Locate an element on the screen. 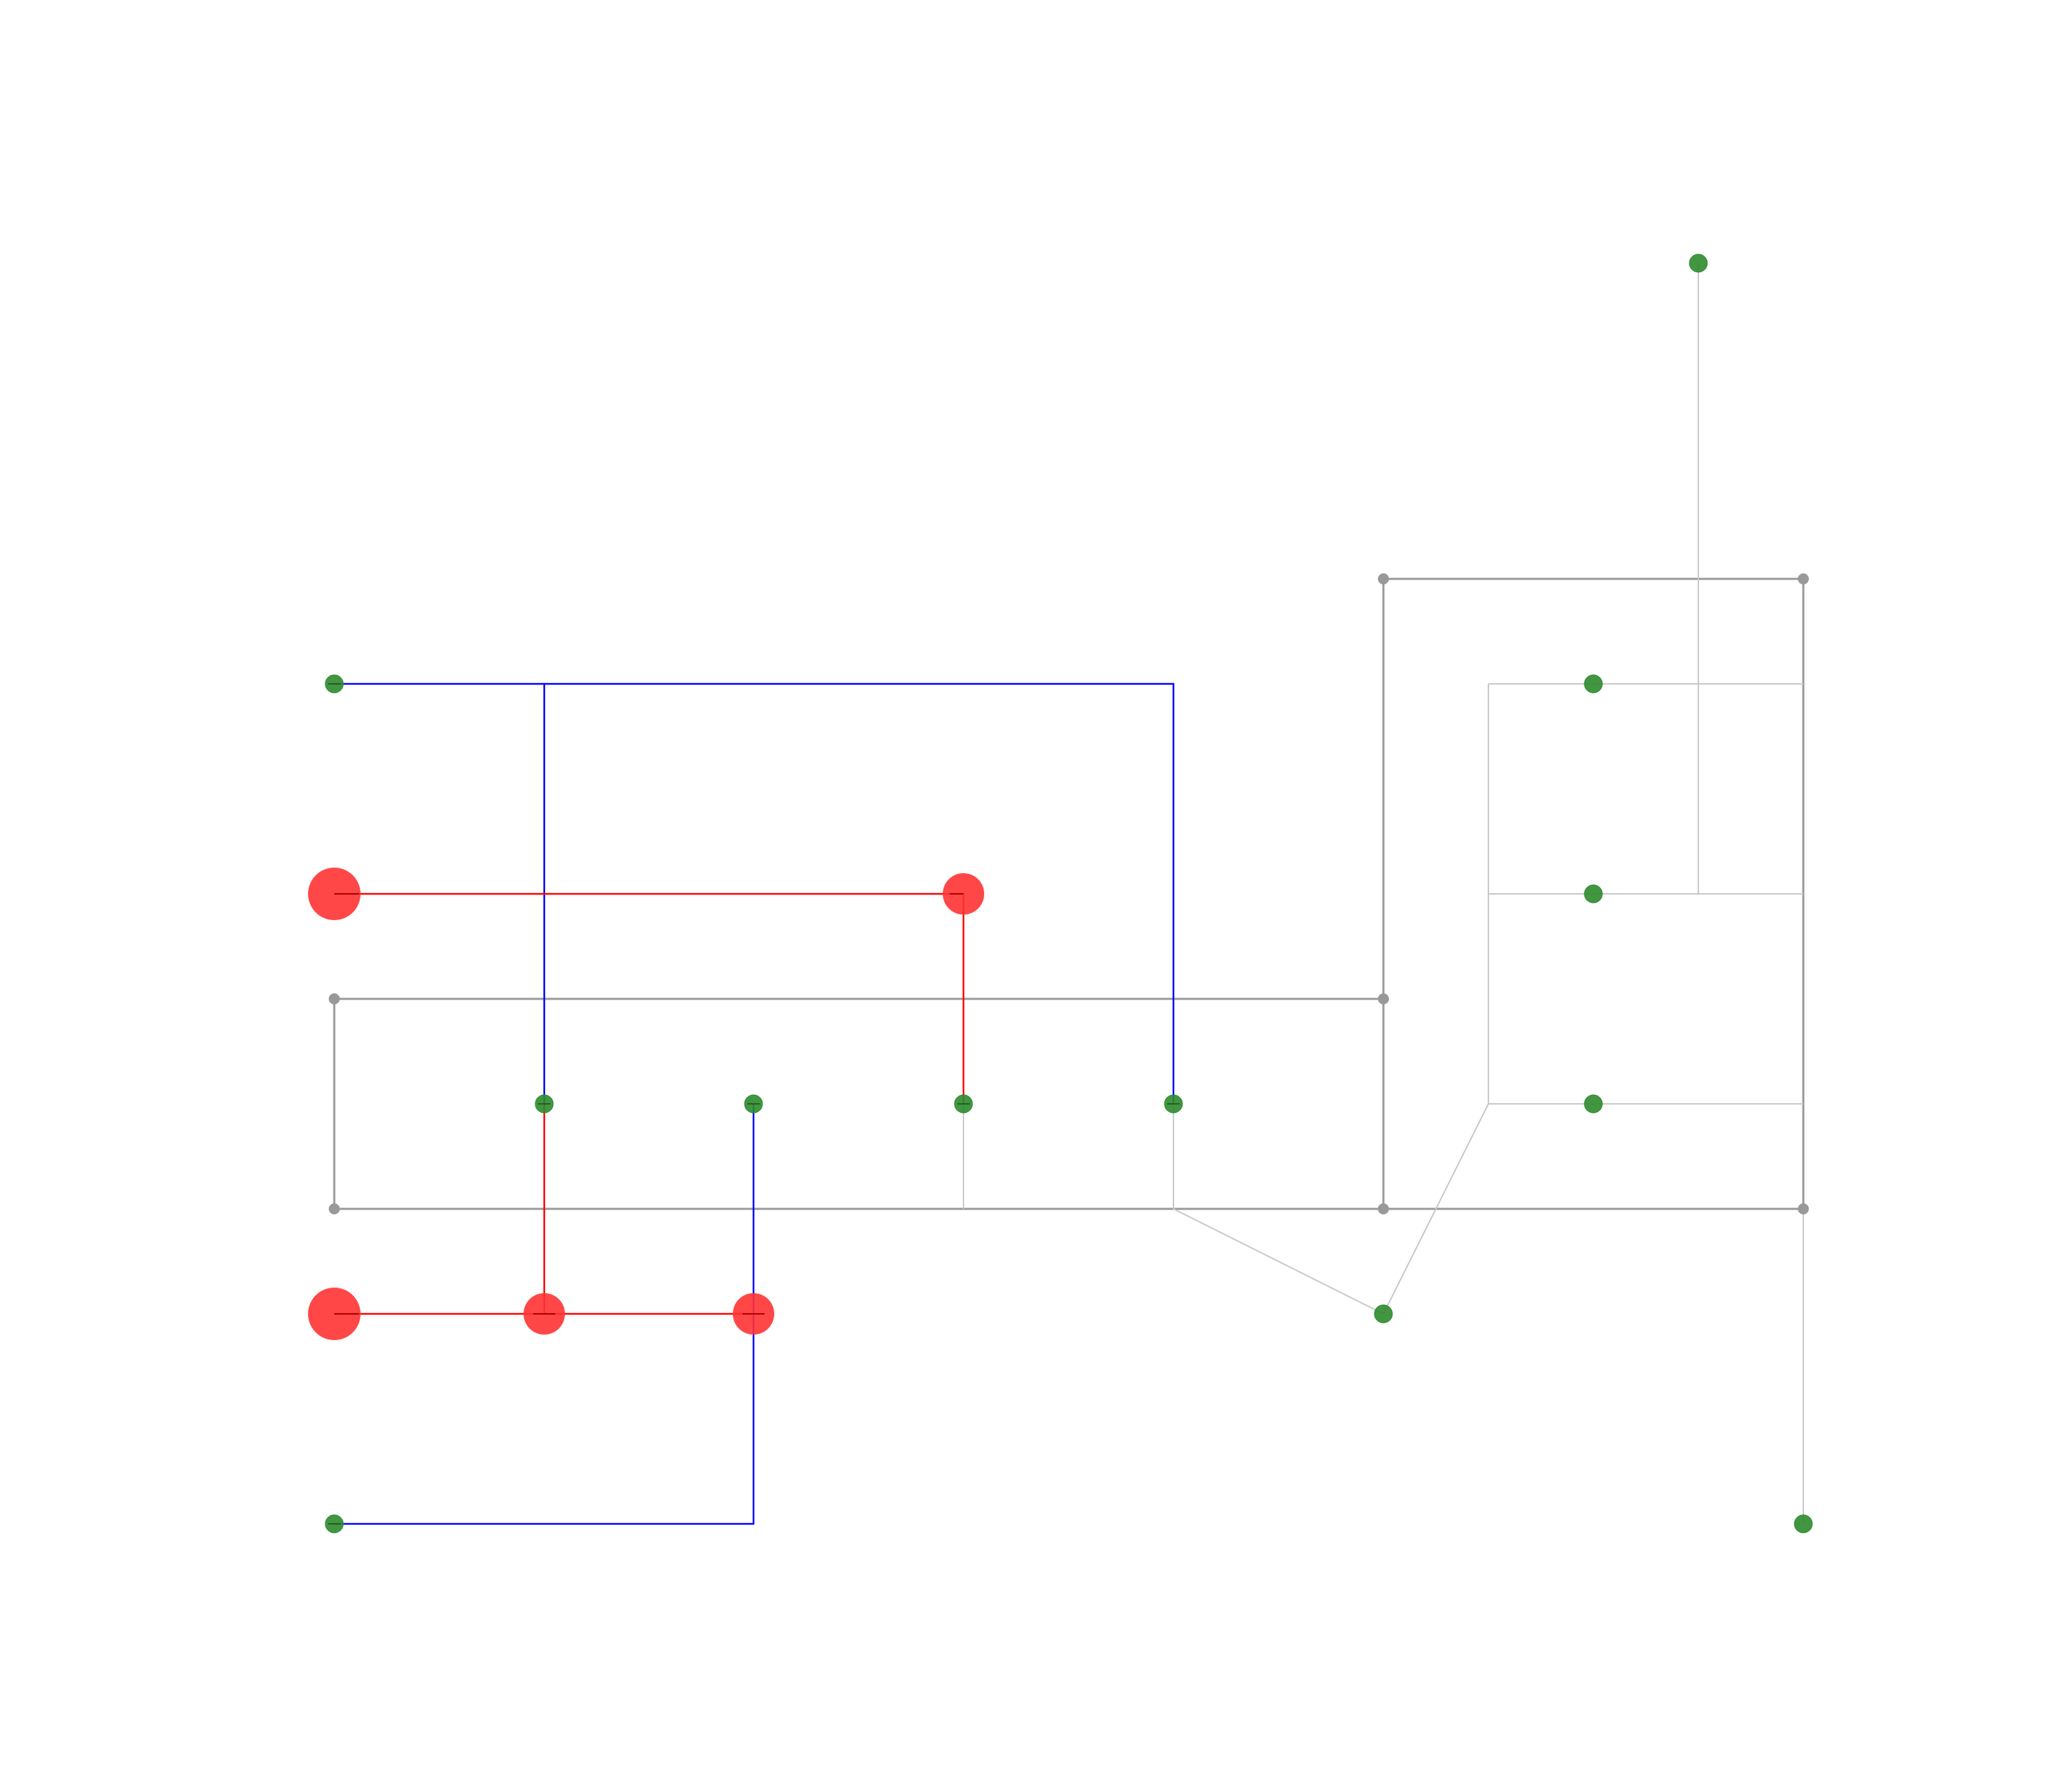 The width and height of the screenshot is (2072, 1776). blue-route-bottom is located at coordinates (544, 1314).